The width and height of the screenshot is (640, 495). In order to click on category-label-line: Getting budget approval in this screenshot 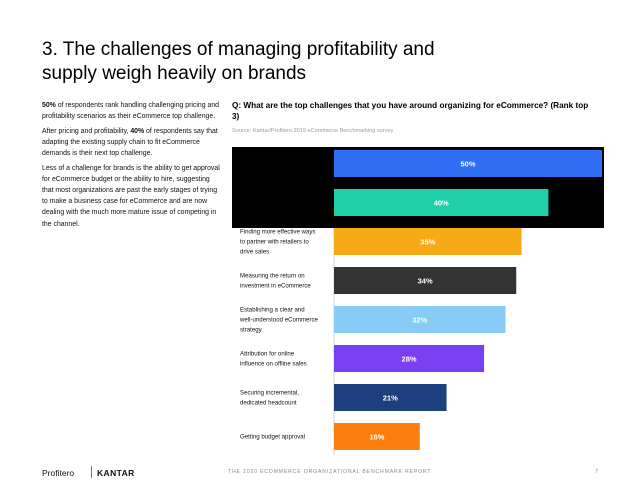, I will do `click(272, 437)`.